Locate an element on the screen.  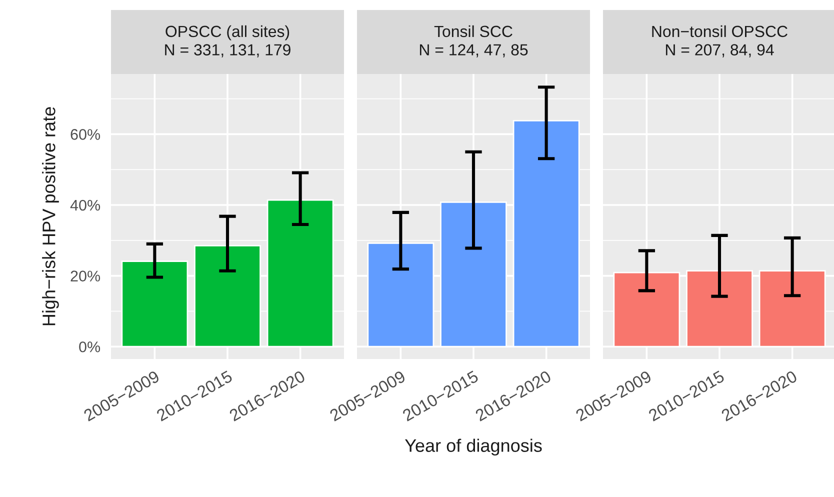
chart-title: Tonsil SCC N = 124, 47, 85 is located at coordinates (474, 41).